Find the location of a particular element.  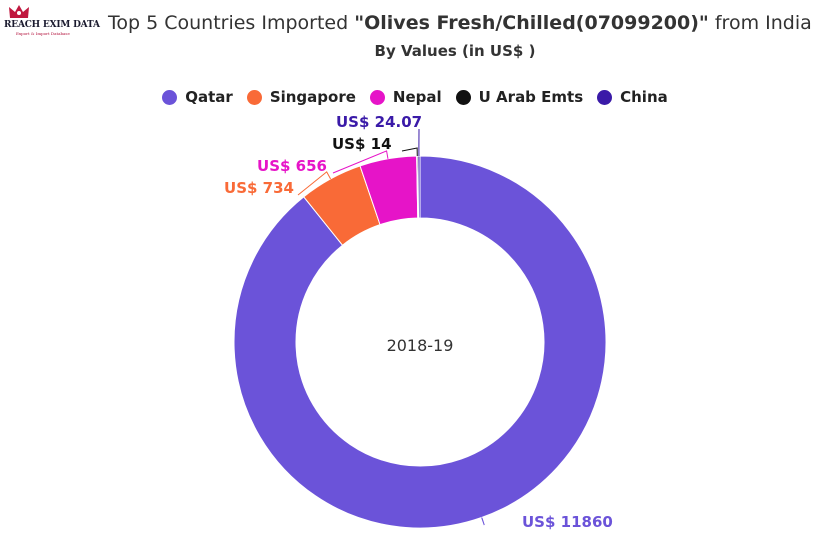

data-label-u-arab-emts: US$ 14 is located at coordinates (362, 144).